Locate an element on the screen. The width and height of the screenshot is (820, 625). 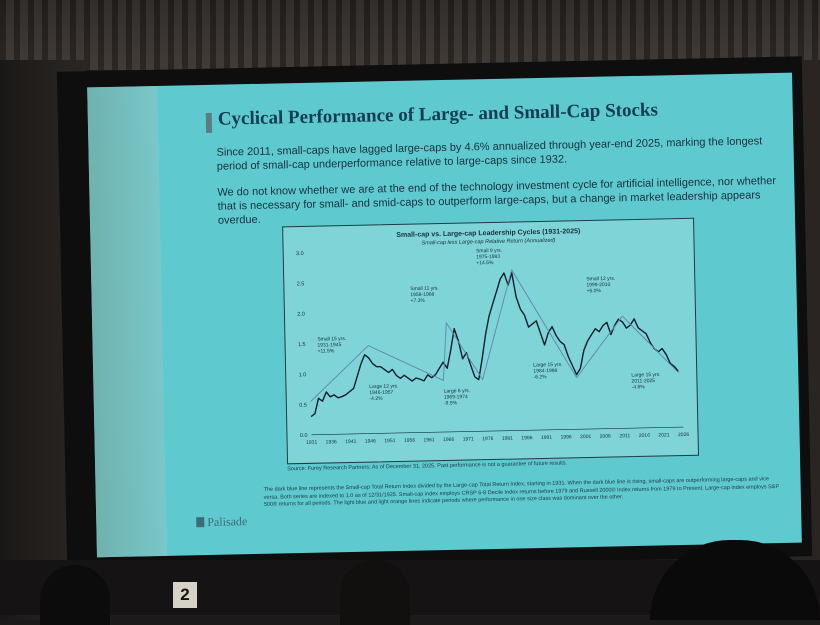
y-tick-label: 3.0 is located at coordinates (300, 254).